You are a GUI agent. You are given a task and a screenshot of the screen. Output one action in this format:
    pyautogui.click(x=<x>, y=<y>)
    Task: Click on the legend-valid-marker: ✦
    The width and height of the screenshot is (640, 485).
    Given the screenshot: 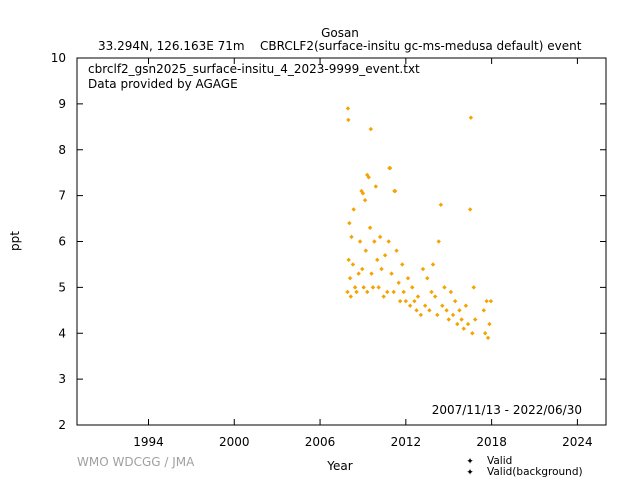 What is the action you would take?
    pyautogui.click(x=470, y=462)
    